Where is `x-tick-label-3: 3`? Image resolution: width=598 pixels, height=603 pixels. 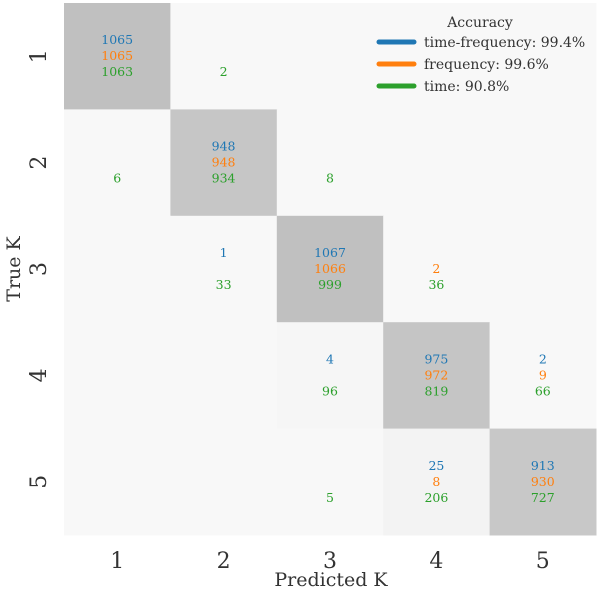
x-tick-label-3: 3 is located at coordinates (330, 561).